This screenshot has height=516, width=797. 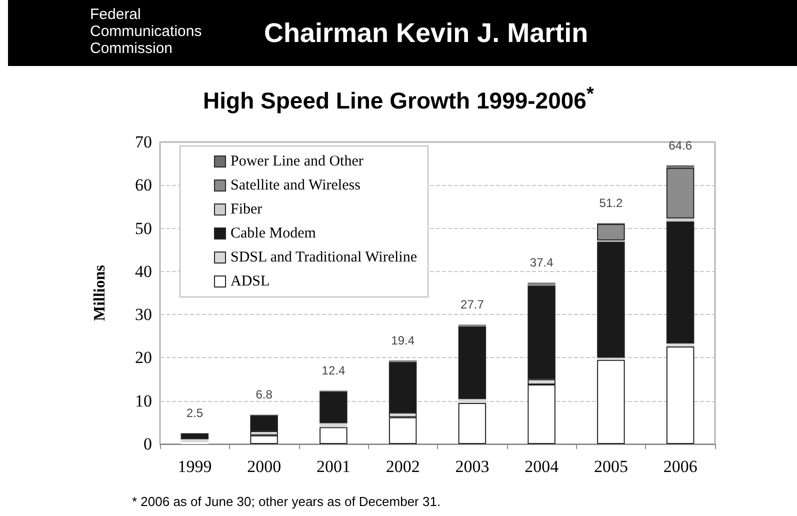 What do you see at coordinates (195, 466) in the screenshot?
I see `x-tick-label: 1999` at bounding box center [195, 466].